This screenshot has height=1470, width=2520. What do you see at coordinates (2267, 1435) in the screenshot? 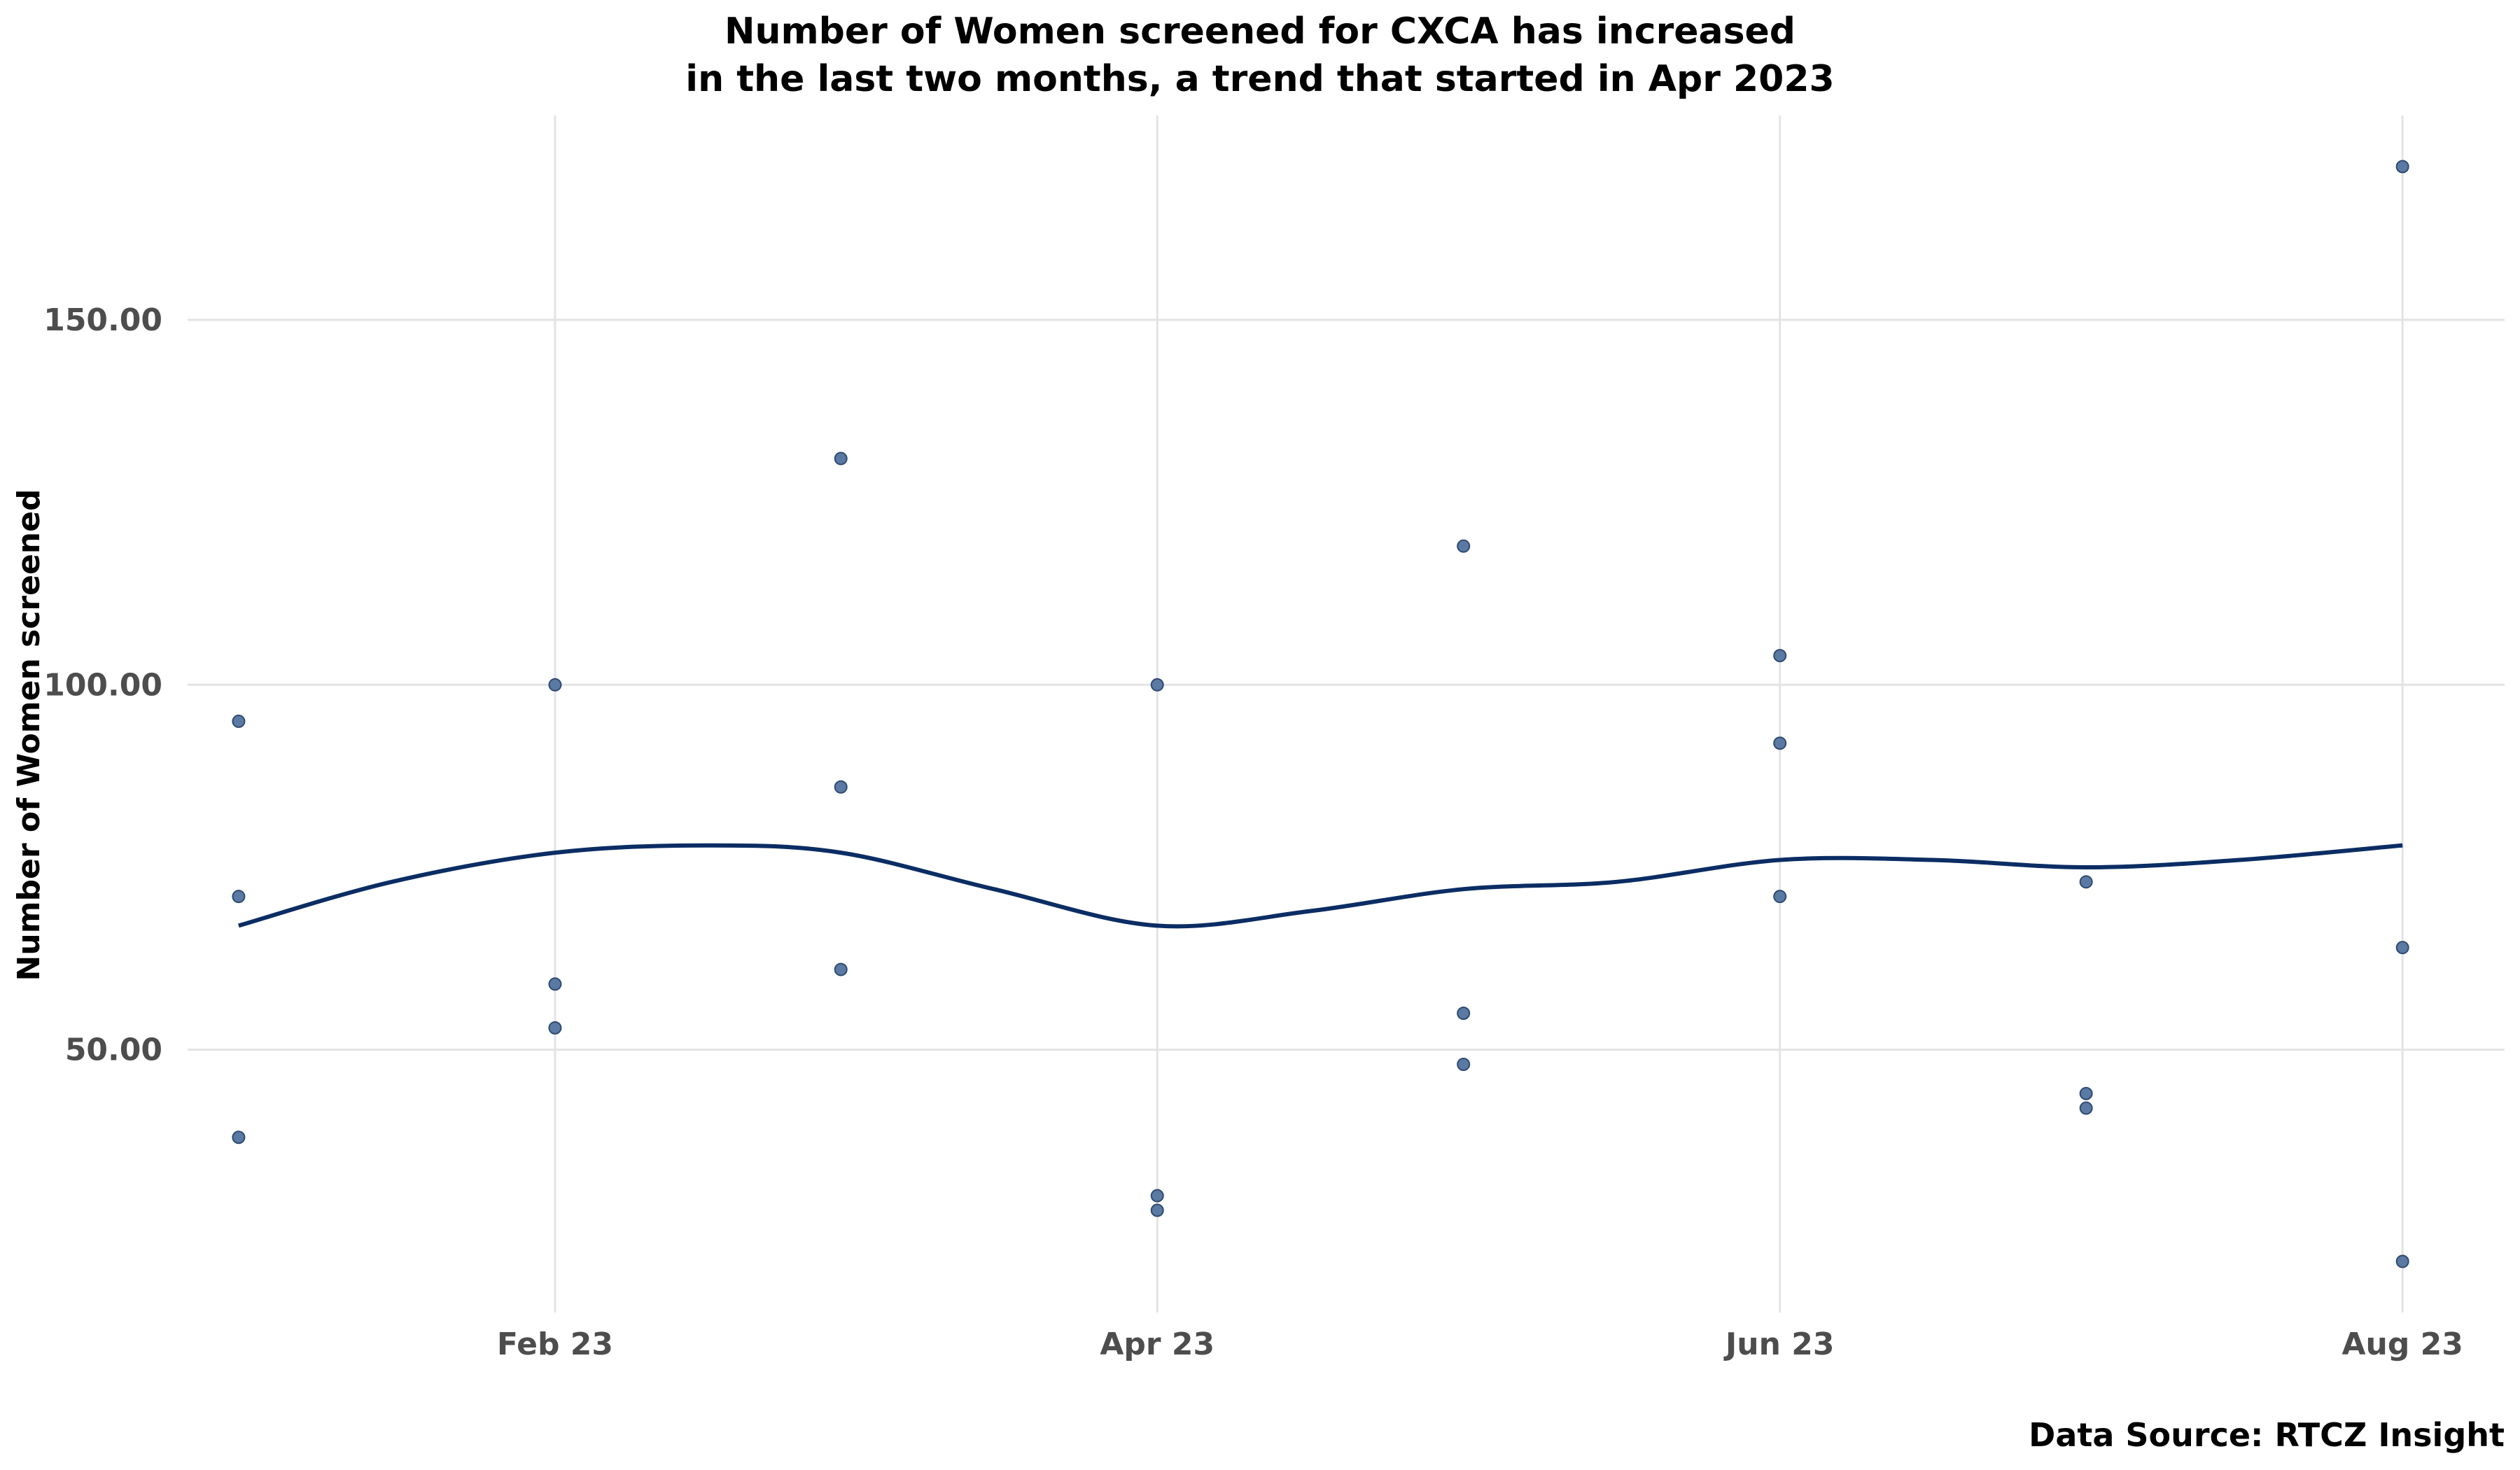
I see `data-source-caption: Data Source: RTCZ Insight` at bounding box center [2267, 1435].